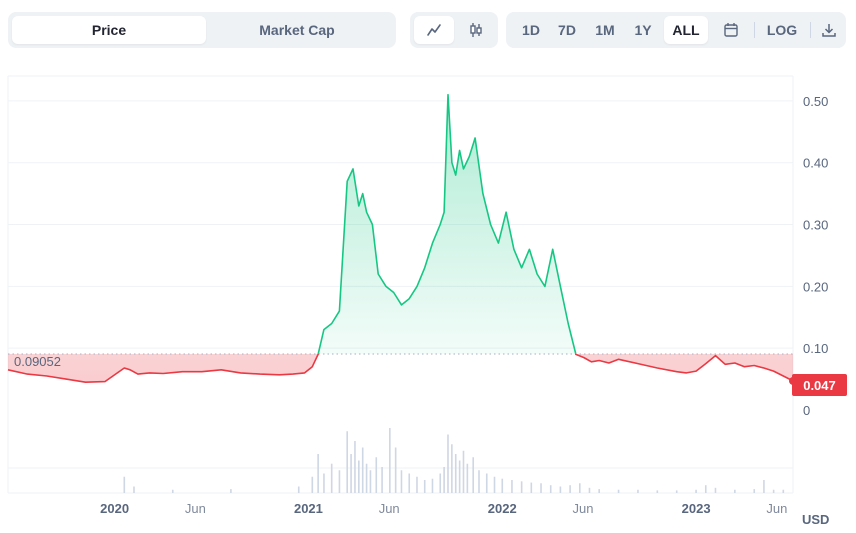 The width and height of the screenshot is (856, 533). I want to click on download-icon, so click(829, 30).